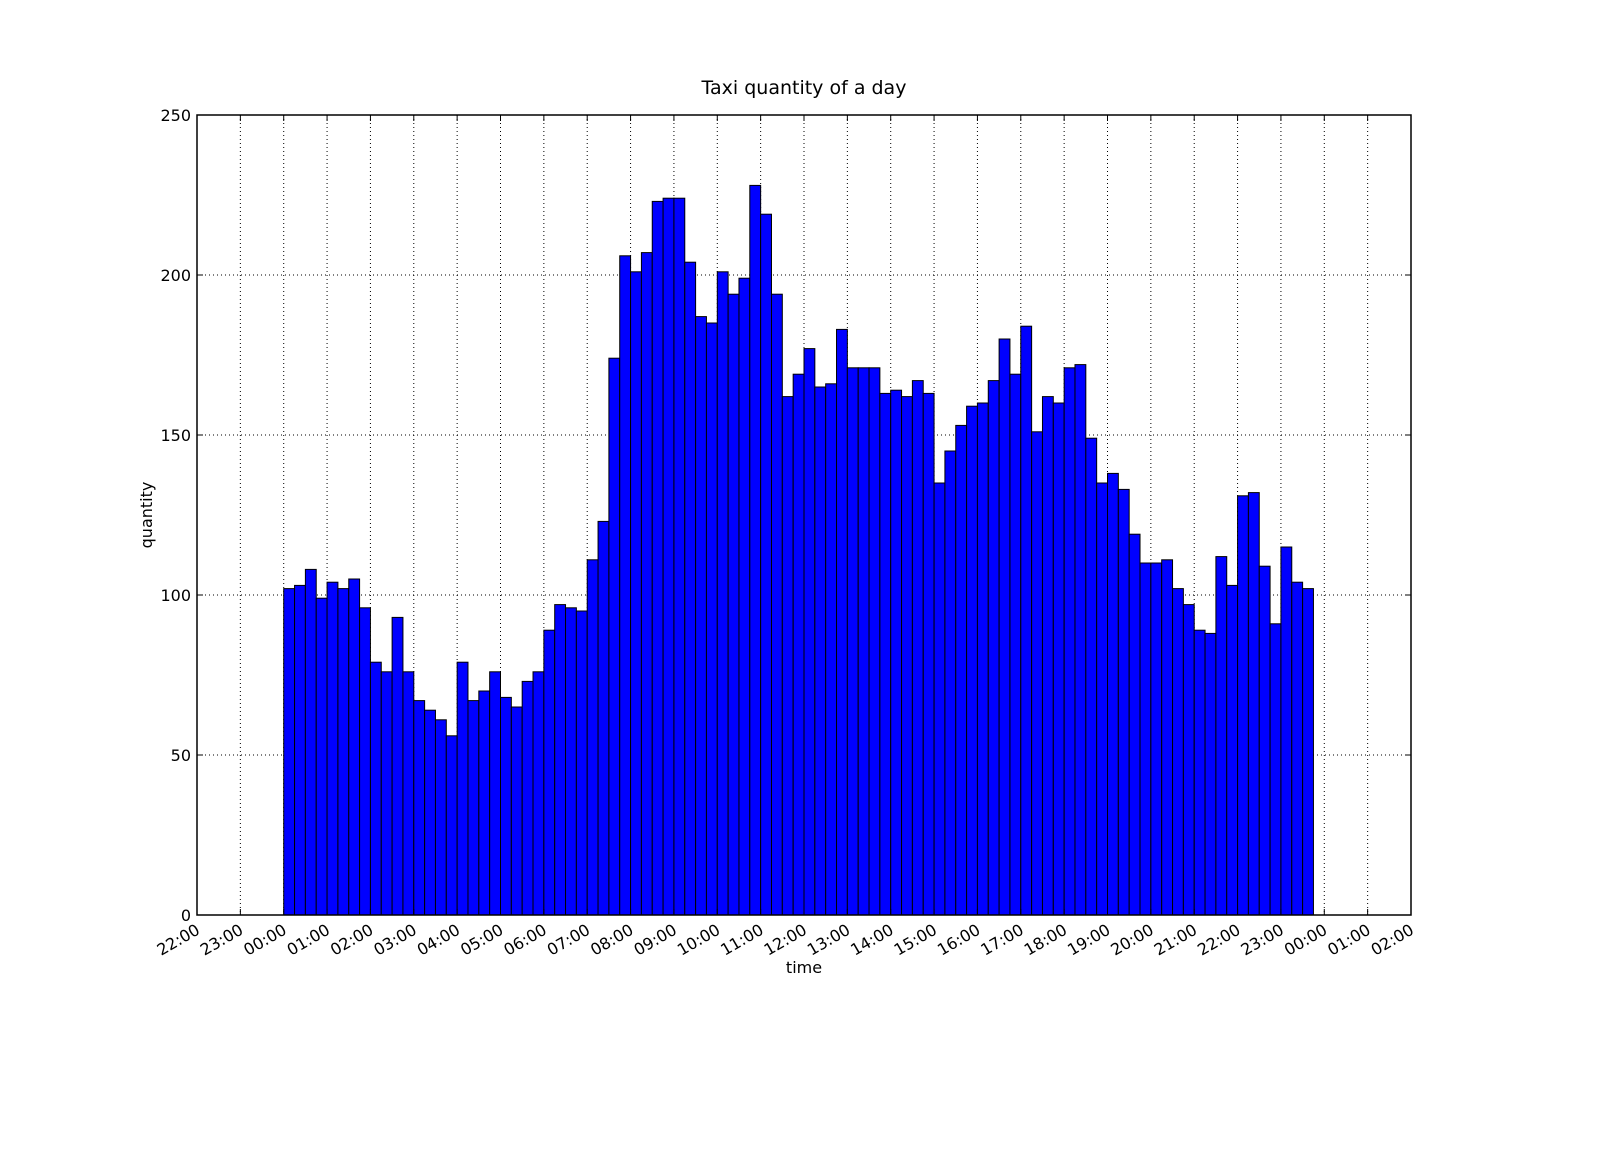 The image size is (1600, 1172). What do you see at coordinates (1088, 940) in the screenshot?
I see `x-tick-label: 19:00` at bounding box center [1088, 940].